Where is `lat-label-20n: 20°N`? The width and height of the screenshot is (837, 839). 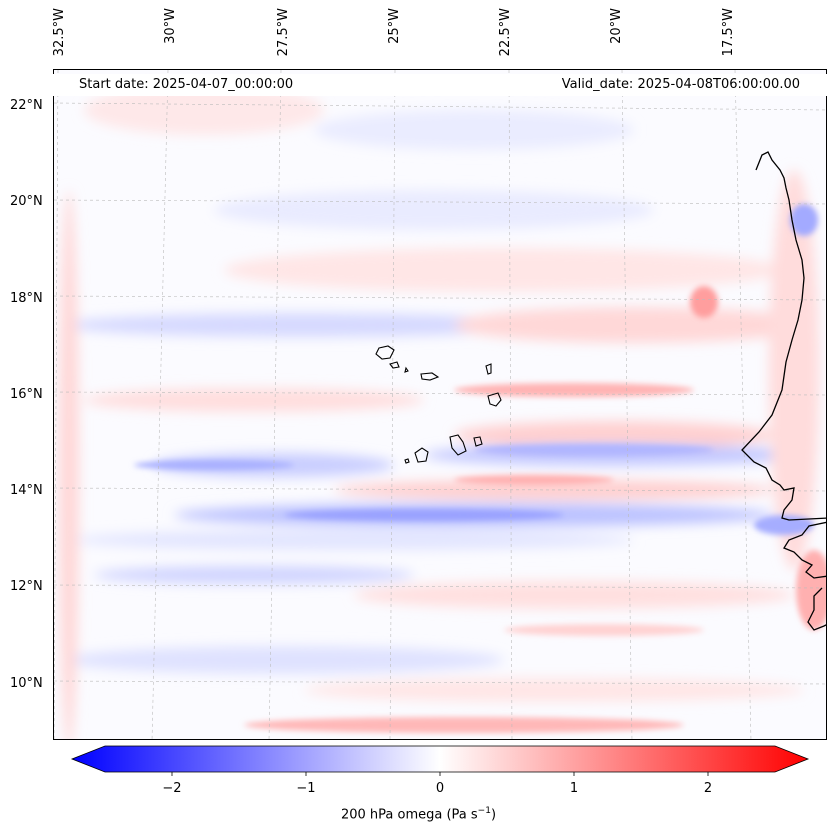 lat-label-20n: 20°N is located at coordinates (26, 201).